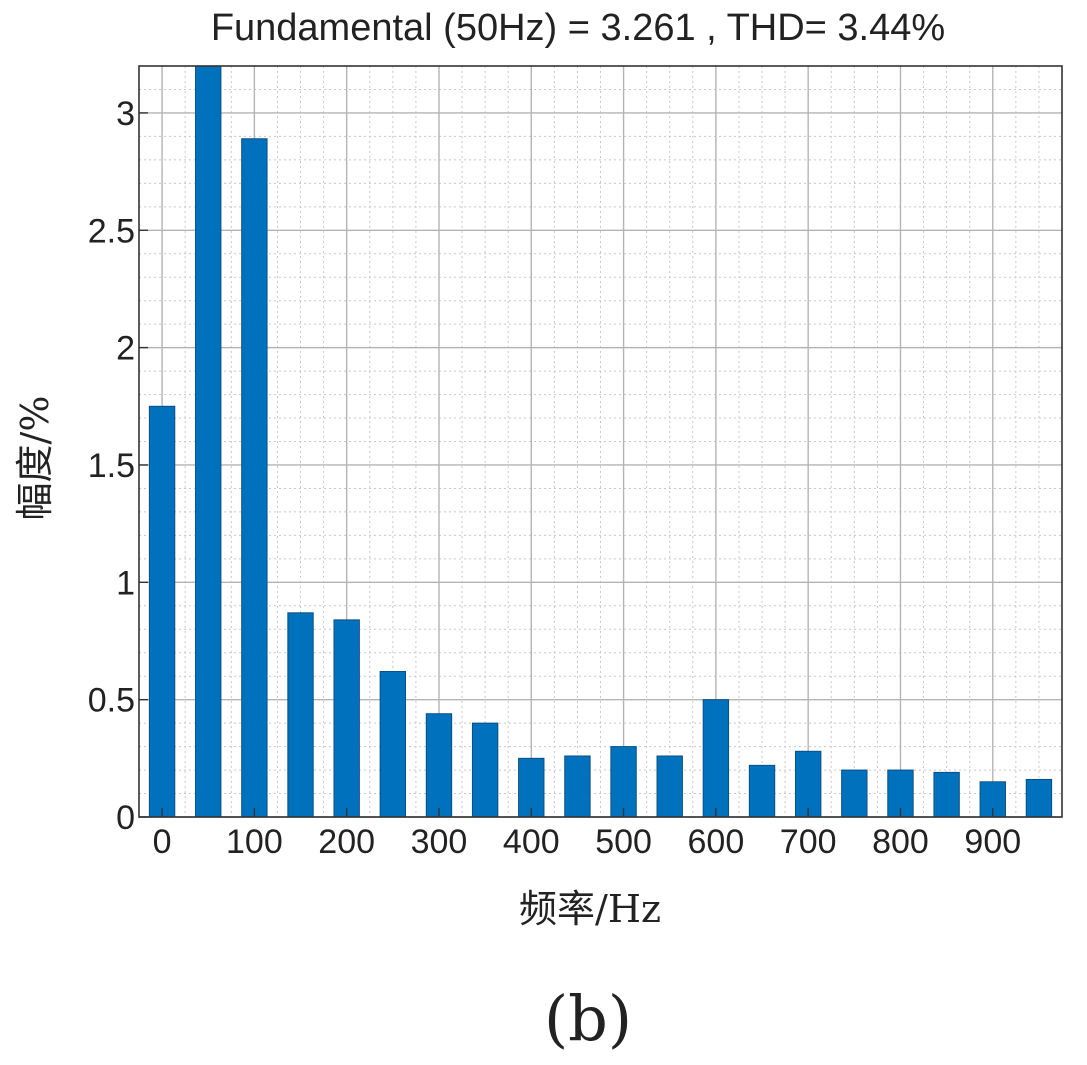 The width and height of the screenshot is (1087, 1065). I want to click on x-tick-label: 800, so click(900, 842).